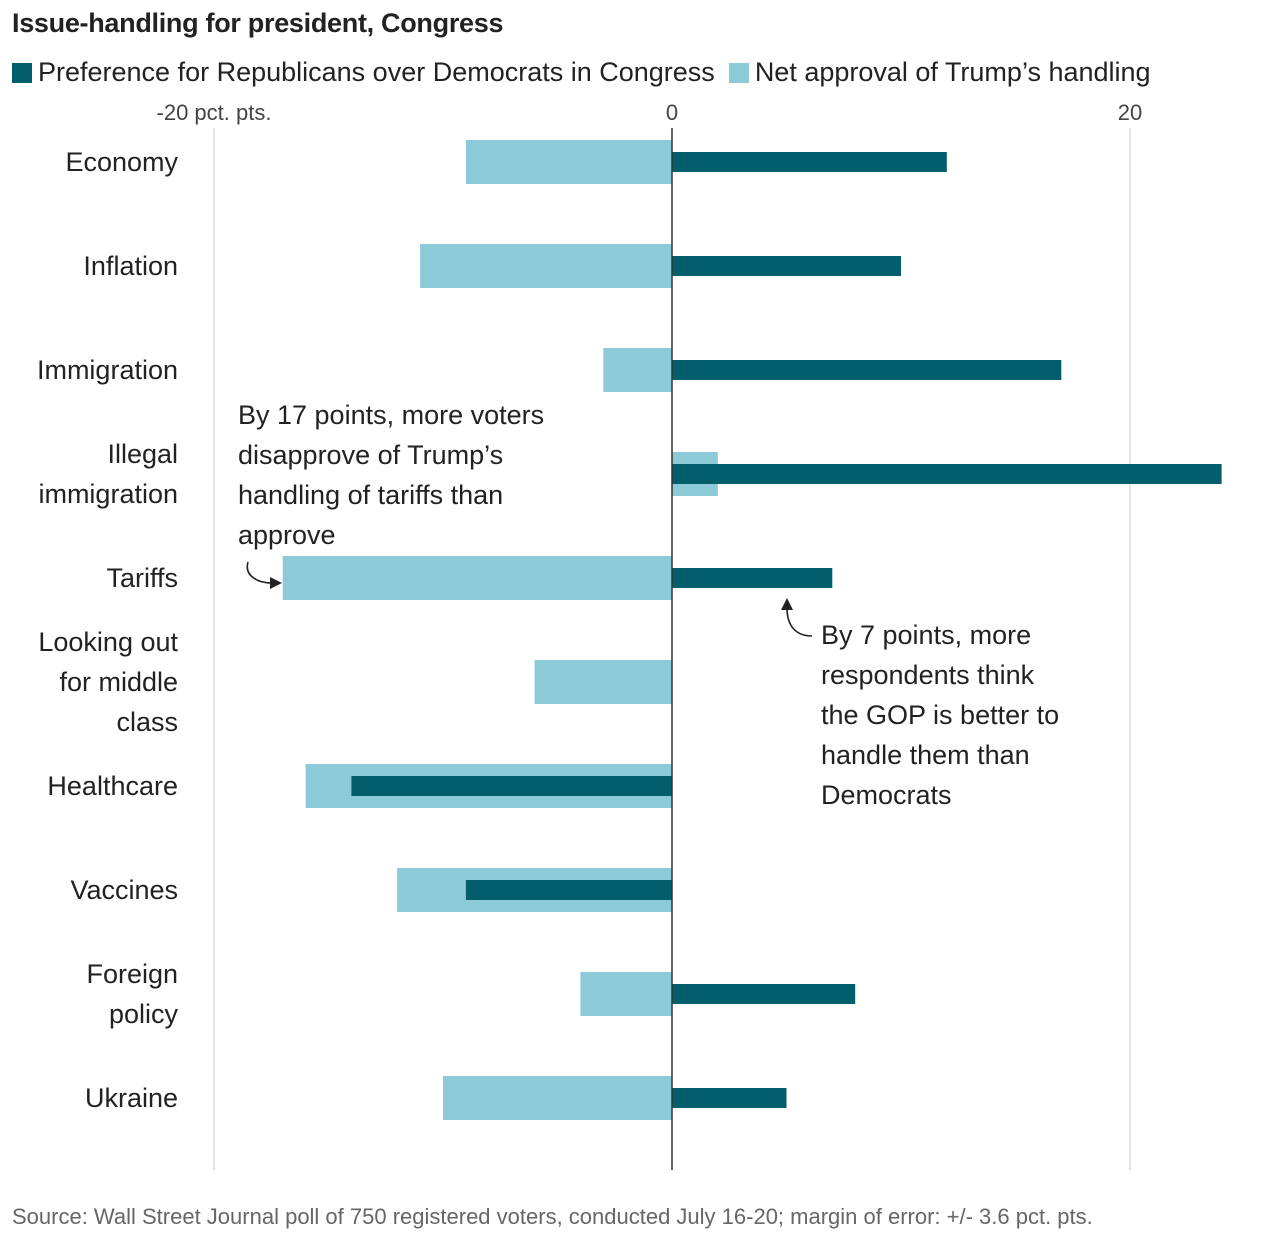  I want to click on category-label: immigration, so click(108, 494).